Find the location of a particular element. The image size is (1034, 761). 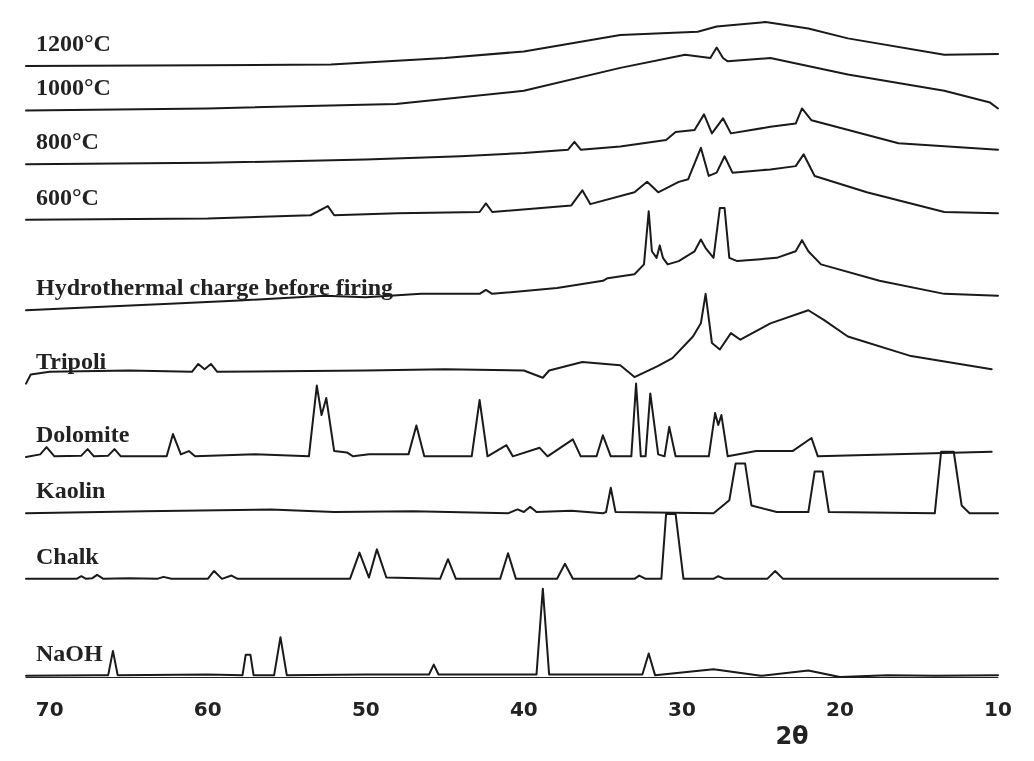

series-label: 600°C is located at coordinates (67, 196).